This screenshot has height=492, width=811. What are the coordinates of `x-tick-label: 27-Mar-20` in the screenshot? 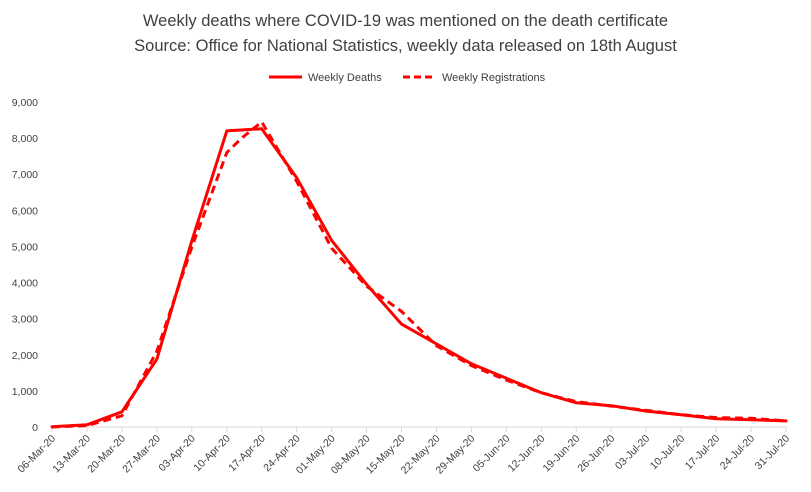 It's located at (141, 454).